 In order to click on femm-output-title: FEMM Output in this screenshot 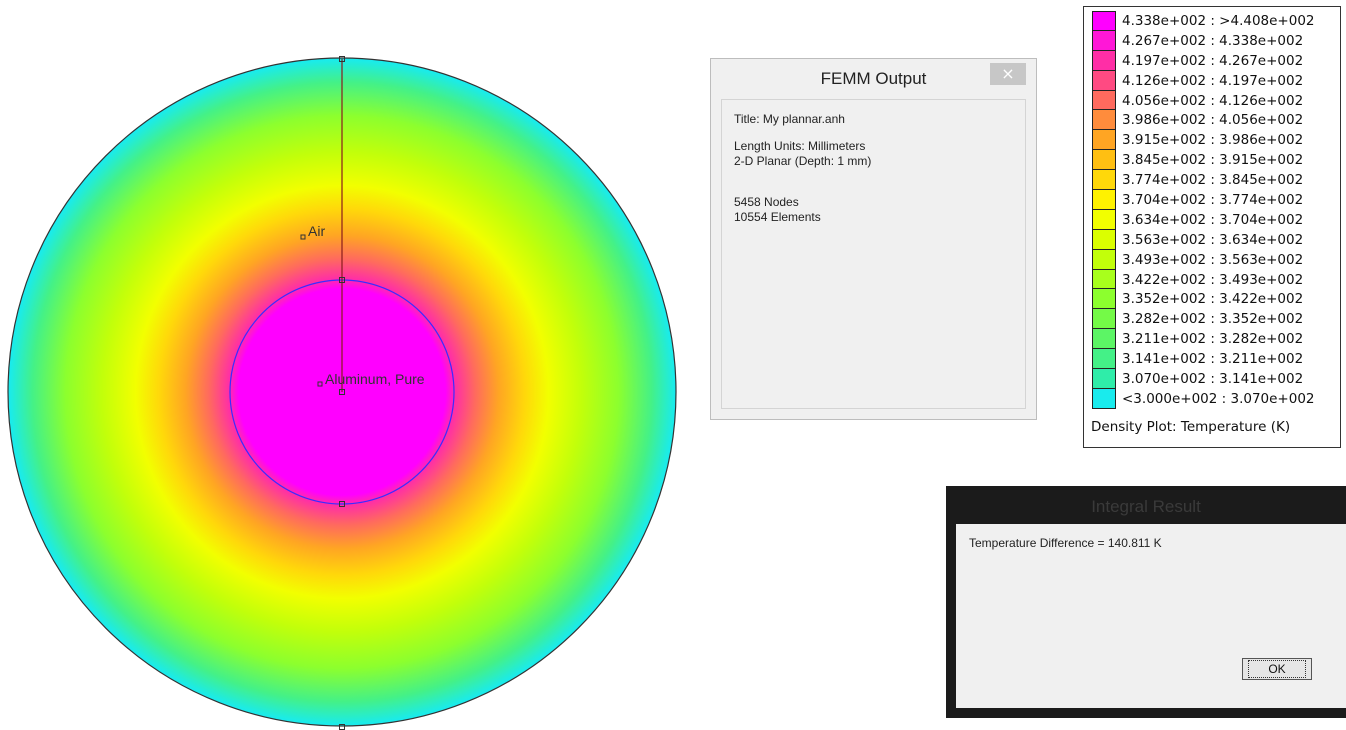, I will do `click(873, 78)`.